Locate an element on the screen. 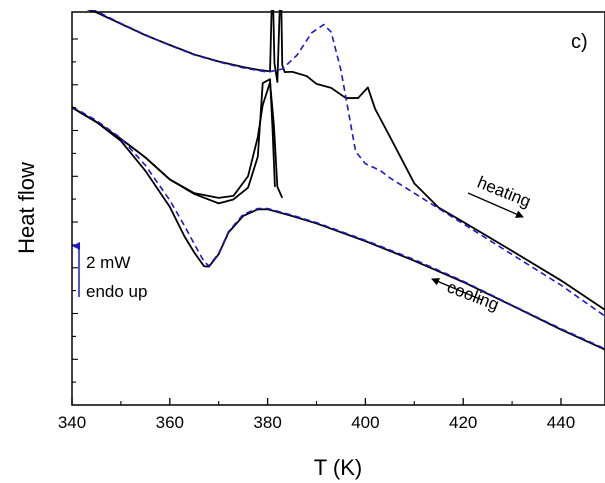  x-tick-label: 340 is located at coordinates (72, 422).